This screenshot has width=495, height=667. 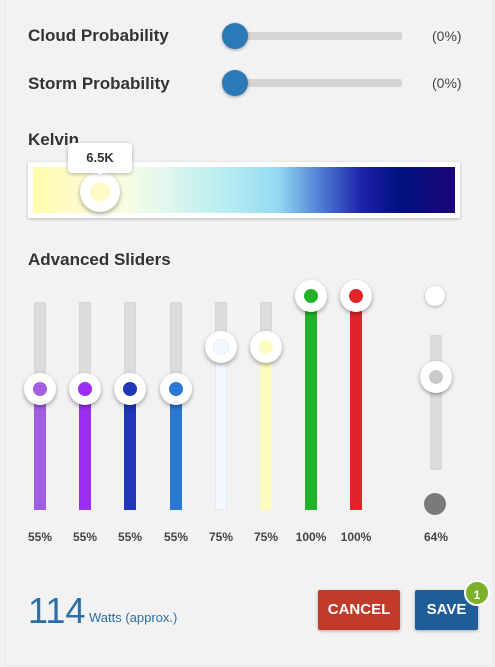 I want to click on kelvin-thumb-color, so click(x=100, y=192).